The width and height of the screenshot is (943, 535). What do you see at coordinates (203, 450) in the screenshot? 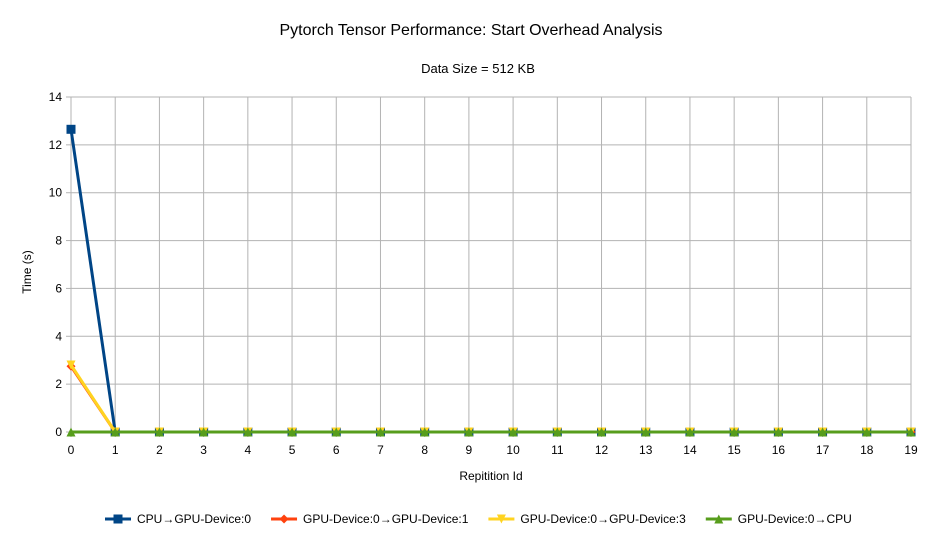
I see `x-tick-label: 3` at bounding box center [203, 450].